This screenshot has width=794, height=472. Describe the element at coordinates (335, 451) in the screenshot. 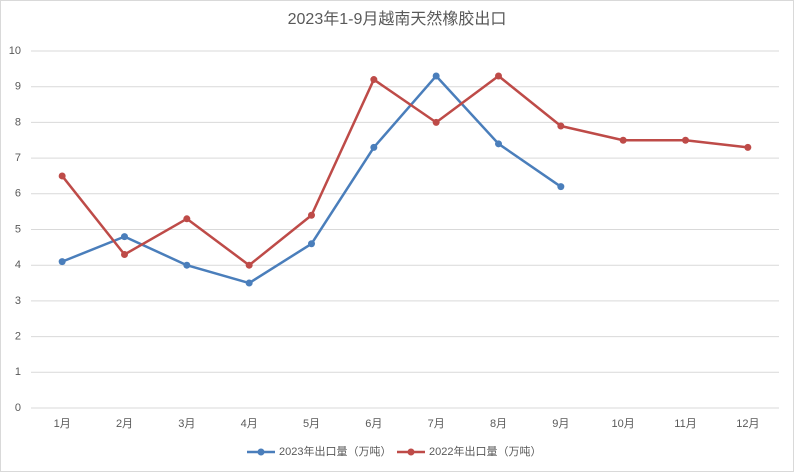

I see `legend-label: 2023年出口量（万吨）` at that location.